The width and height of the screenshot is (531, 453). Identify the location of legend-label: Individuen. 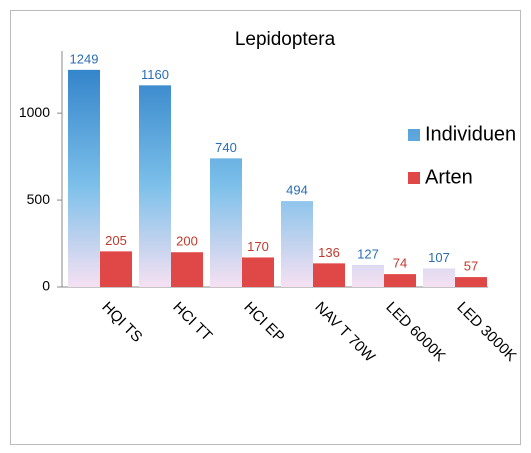
(470, 134).